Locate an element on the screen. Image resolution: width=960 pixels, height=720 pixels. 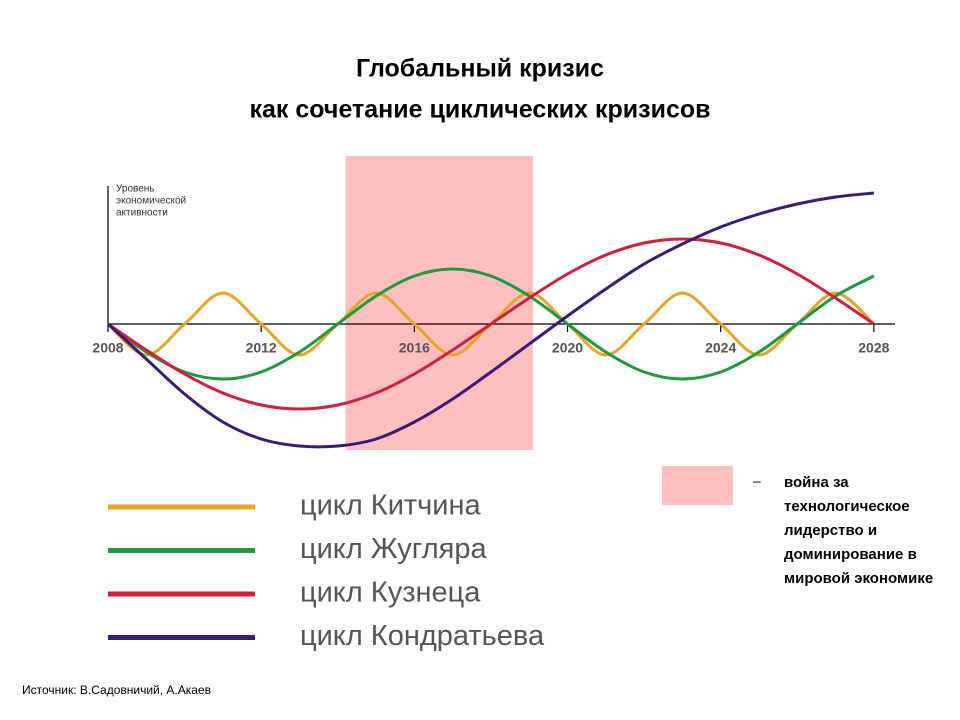
chart-title: Глобальный кризис is located at coordinates (480, 69).